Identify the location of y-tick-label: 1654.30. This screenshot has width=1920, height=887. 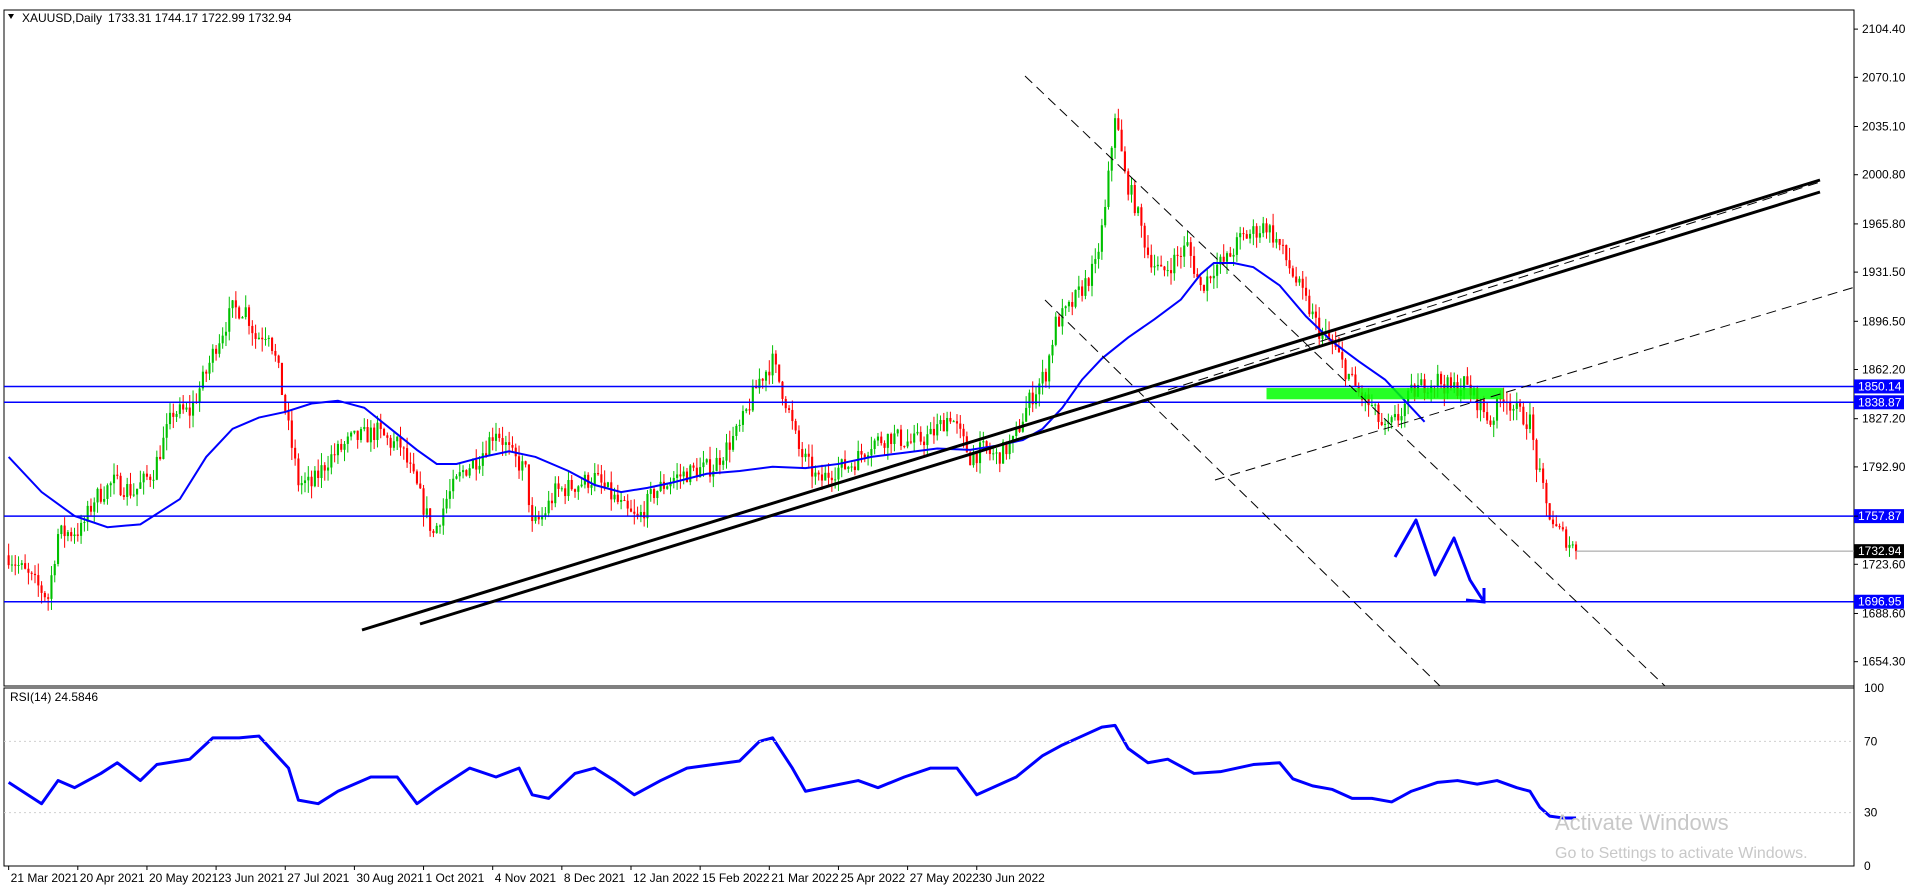
(1884, 662).